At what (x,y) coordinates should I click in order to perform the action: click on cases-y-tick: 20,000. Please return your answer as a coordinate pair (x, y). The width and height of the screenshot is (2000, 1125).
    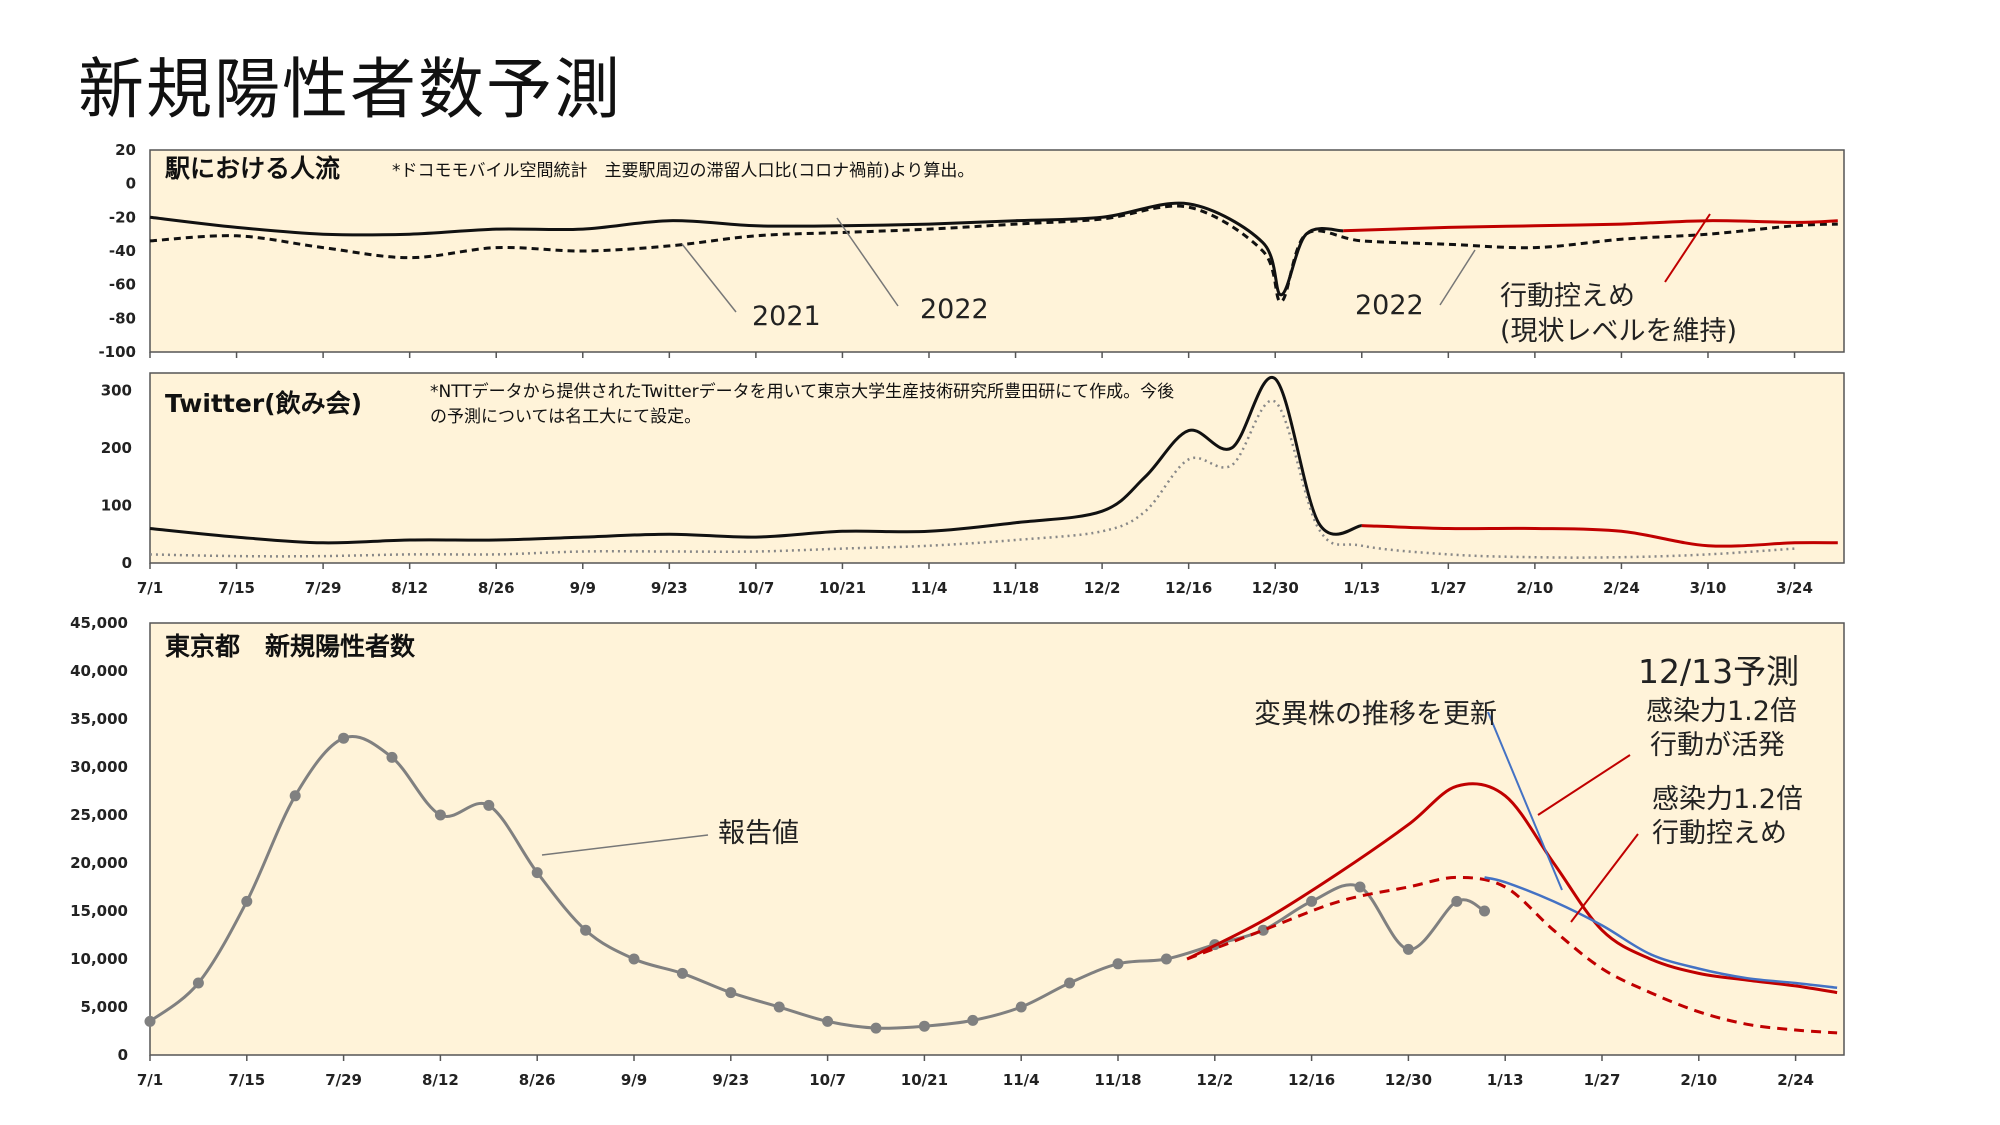
    Looking at the image, I should click on (99, 863).